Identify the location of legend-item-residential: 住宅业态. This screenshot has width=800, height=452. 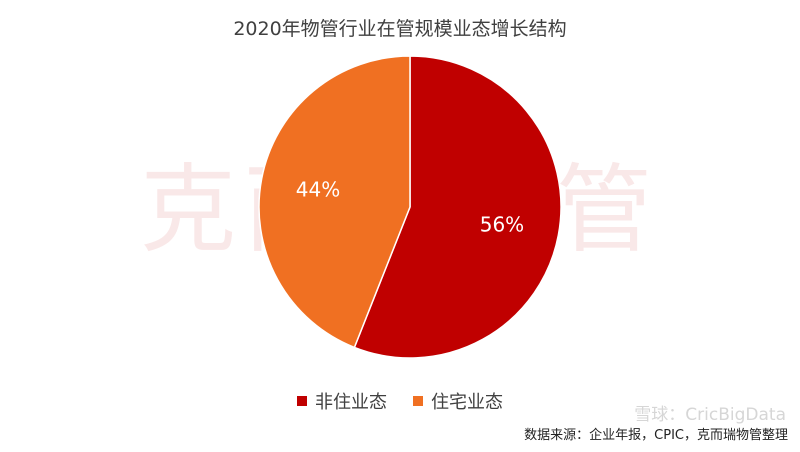
(458, 401).